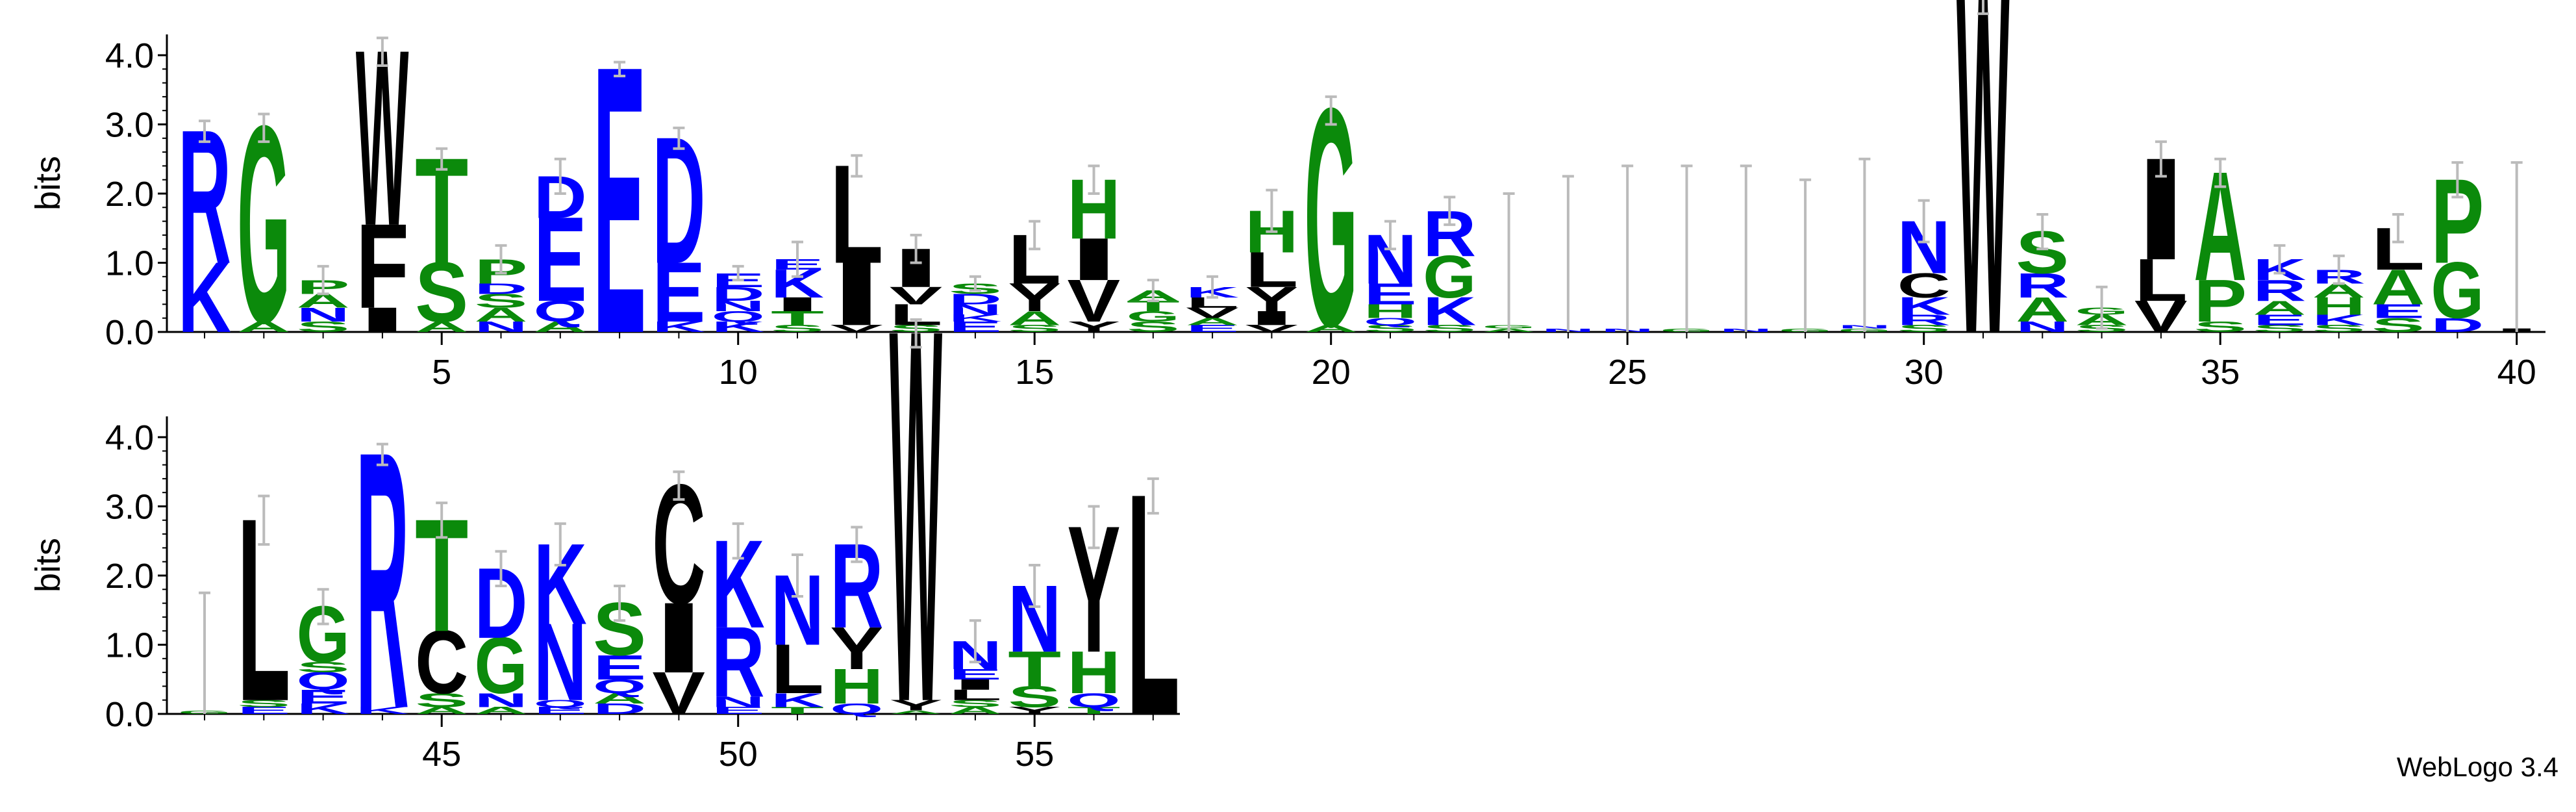 The image size is (2576, 812). What do you see at coordinates (129, 576) in the screenshot?
I see `y-tick-label: 2.0` at bounding box center [129, 576].